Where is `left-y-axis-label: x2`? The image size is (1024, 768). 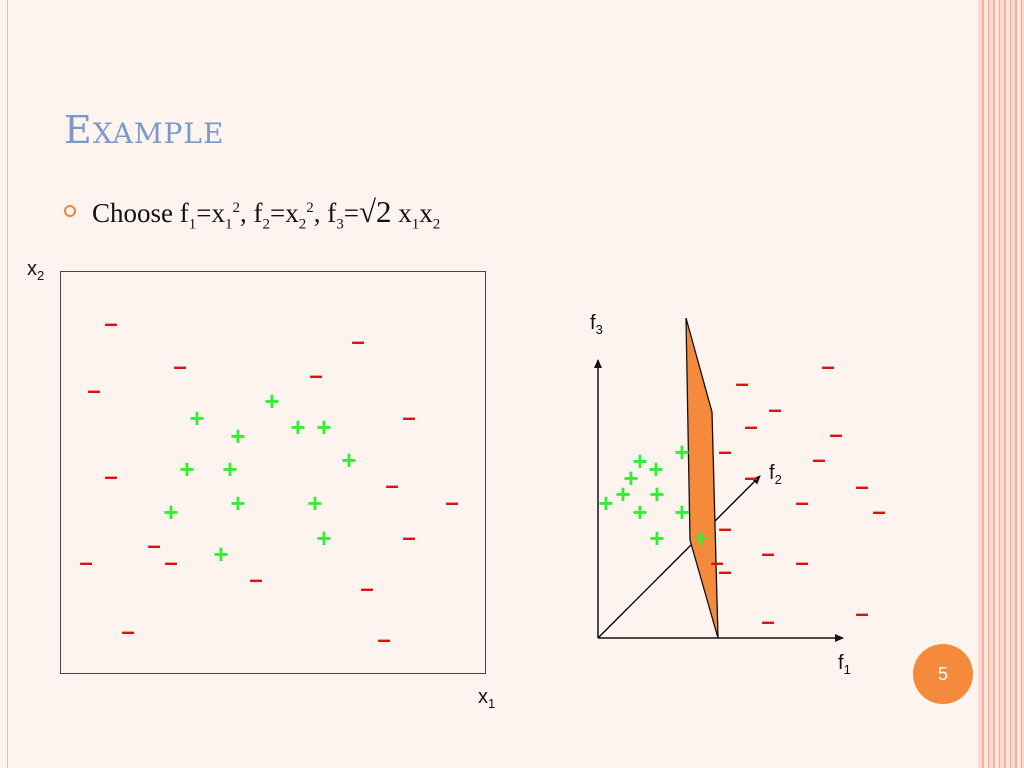
left-y-axis-label: x2 is located at coordinates (35, 270).